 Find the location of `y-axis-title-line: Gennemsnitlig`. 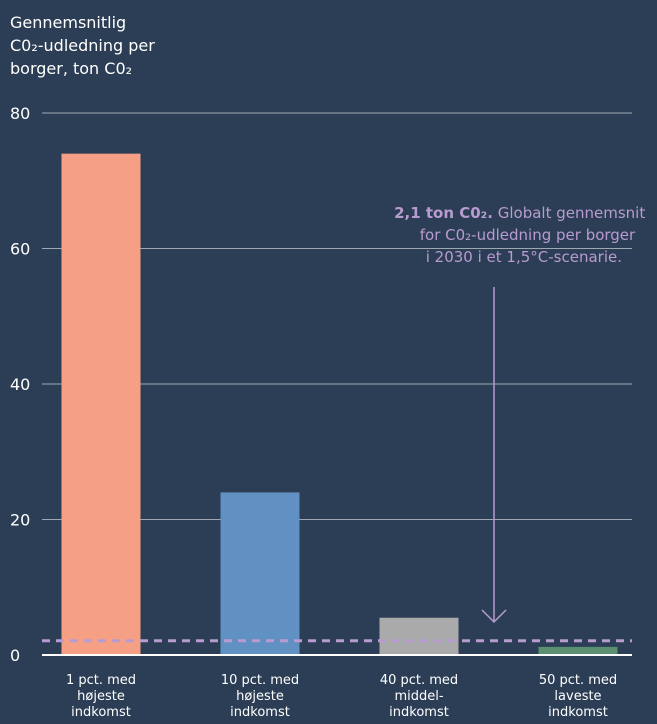

y-axis-title-line: Gennemsnitlig is located at coordinates (68, 22).